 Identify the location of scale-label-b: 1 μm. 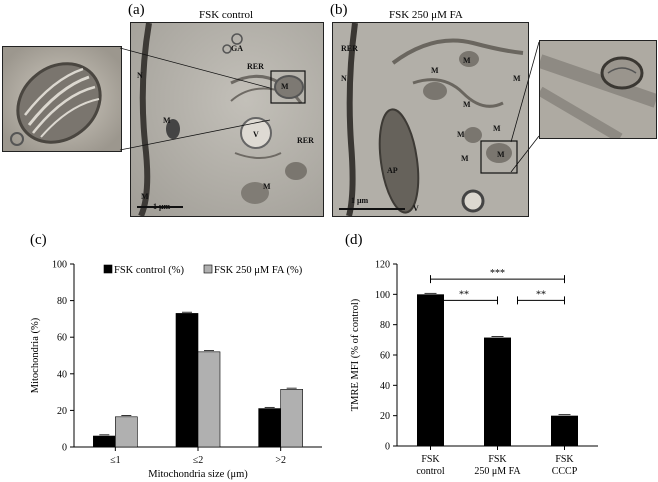
(360, 200).